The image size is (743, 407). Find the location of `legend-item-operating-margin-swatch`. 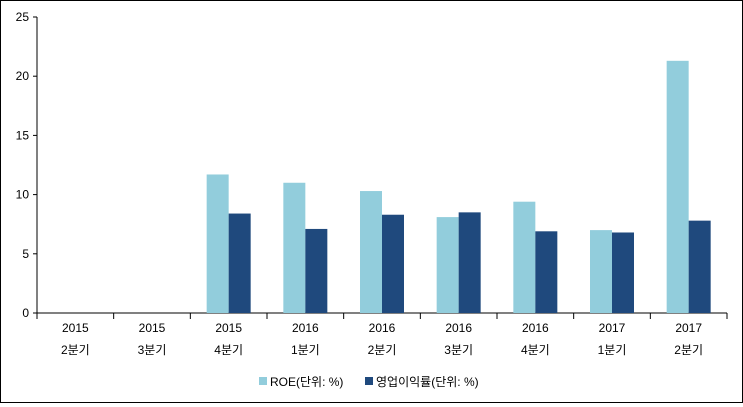

legend-item-operating-margin-swatch is located at coordinates (369, 381).